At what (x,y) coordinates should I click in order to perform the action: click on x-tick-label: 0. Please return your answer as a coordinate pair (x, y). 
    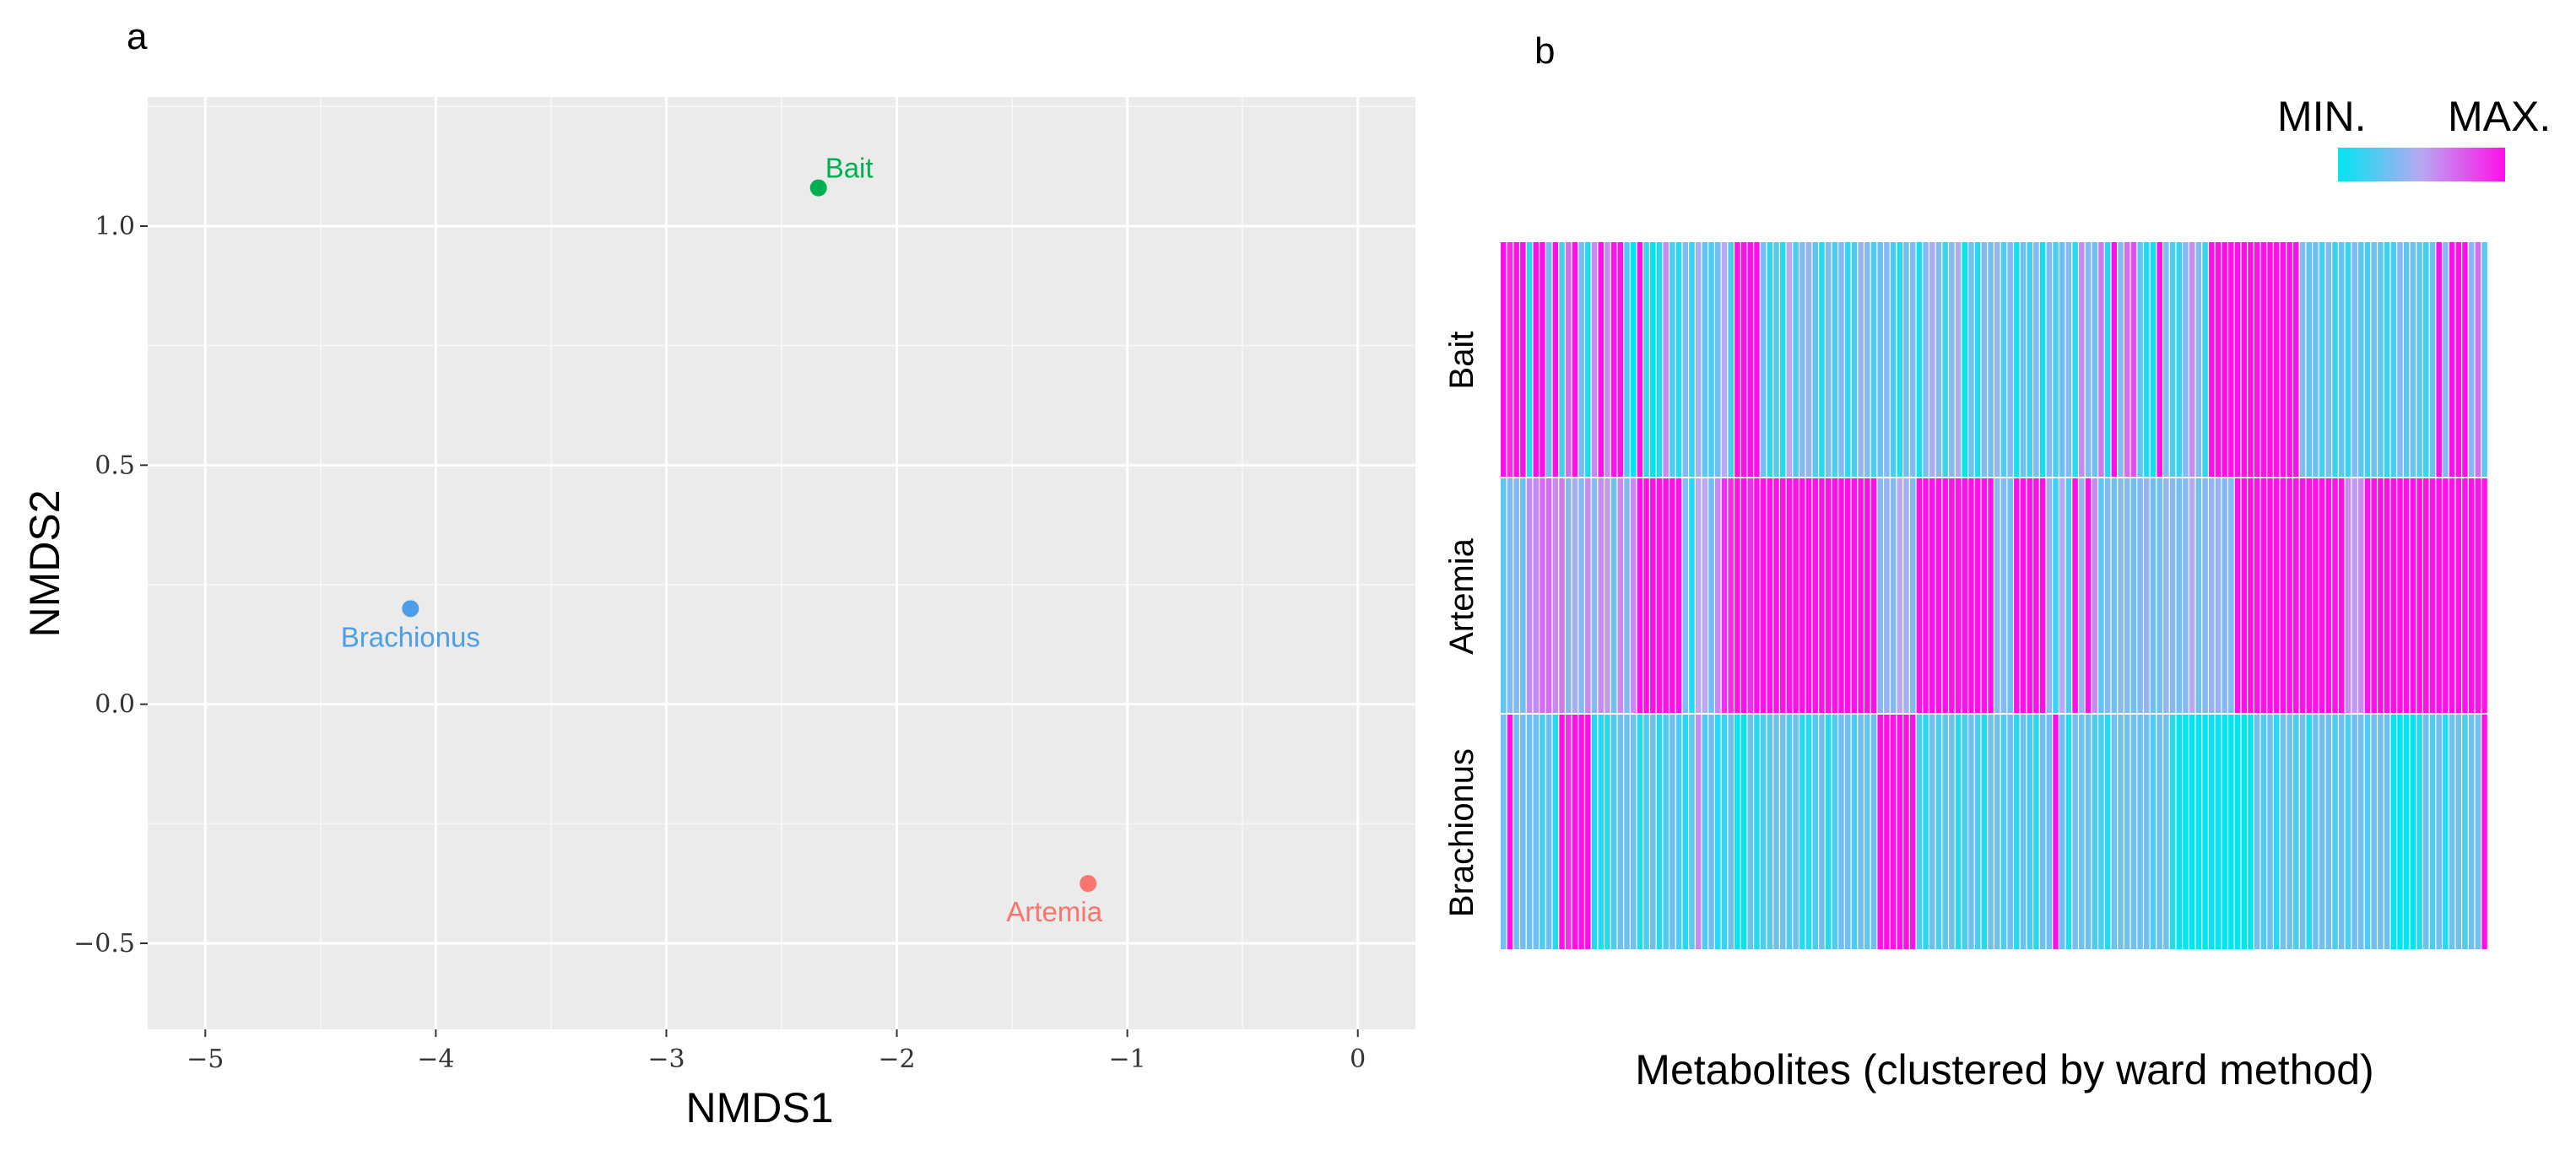
    Looking at the image, I should click on (1358, 1059).